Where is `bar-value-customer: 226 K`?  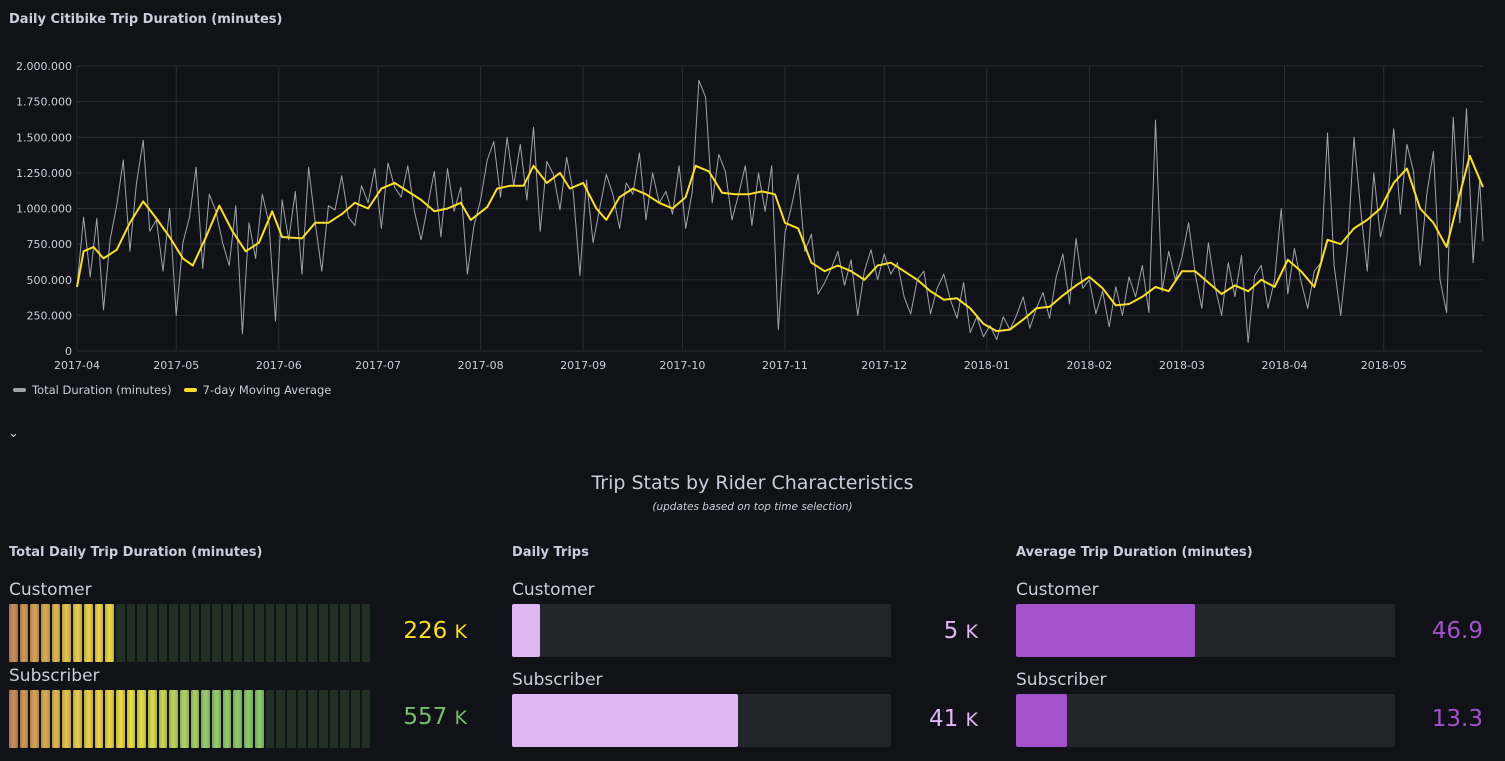
bar-value-customer: 226 K is located at coordinates (435, 631).